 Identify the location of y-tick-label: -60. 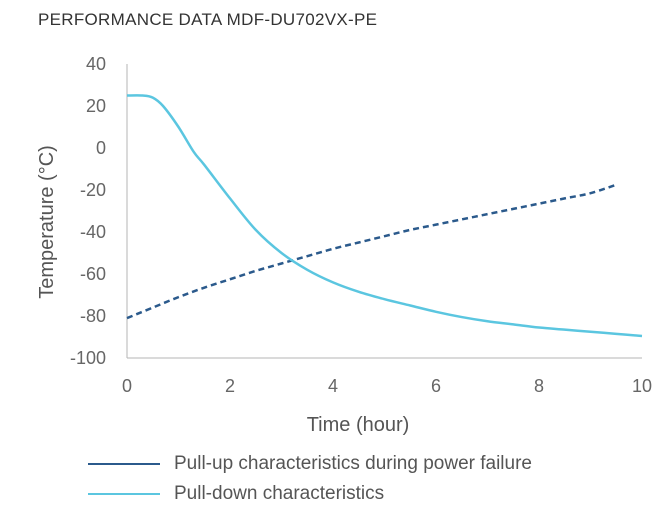
(93, 274).